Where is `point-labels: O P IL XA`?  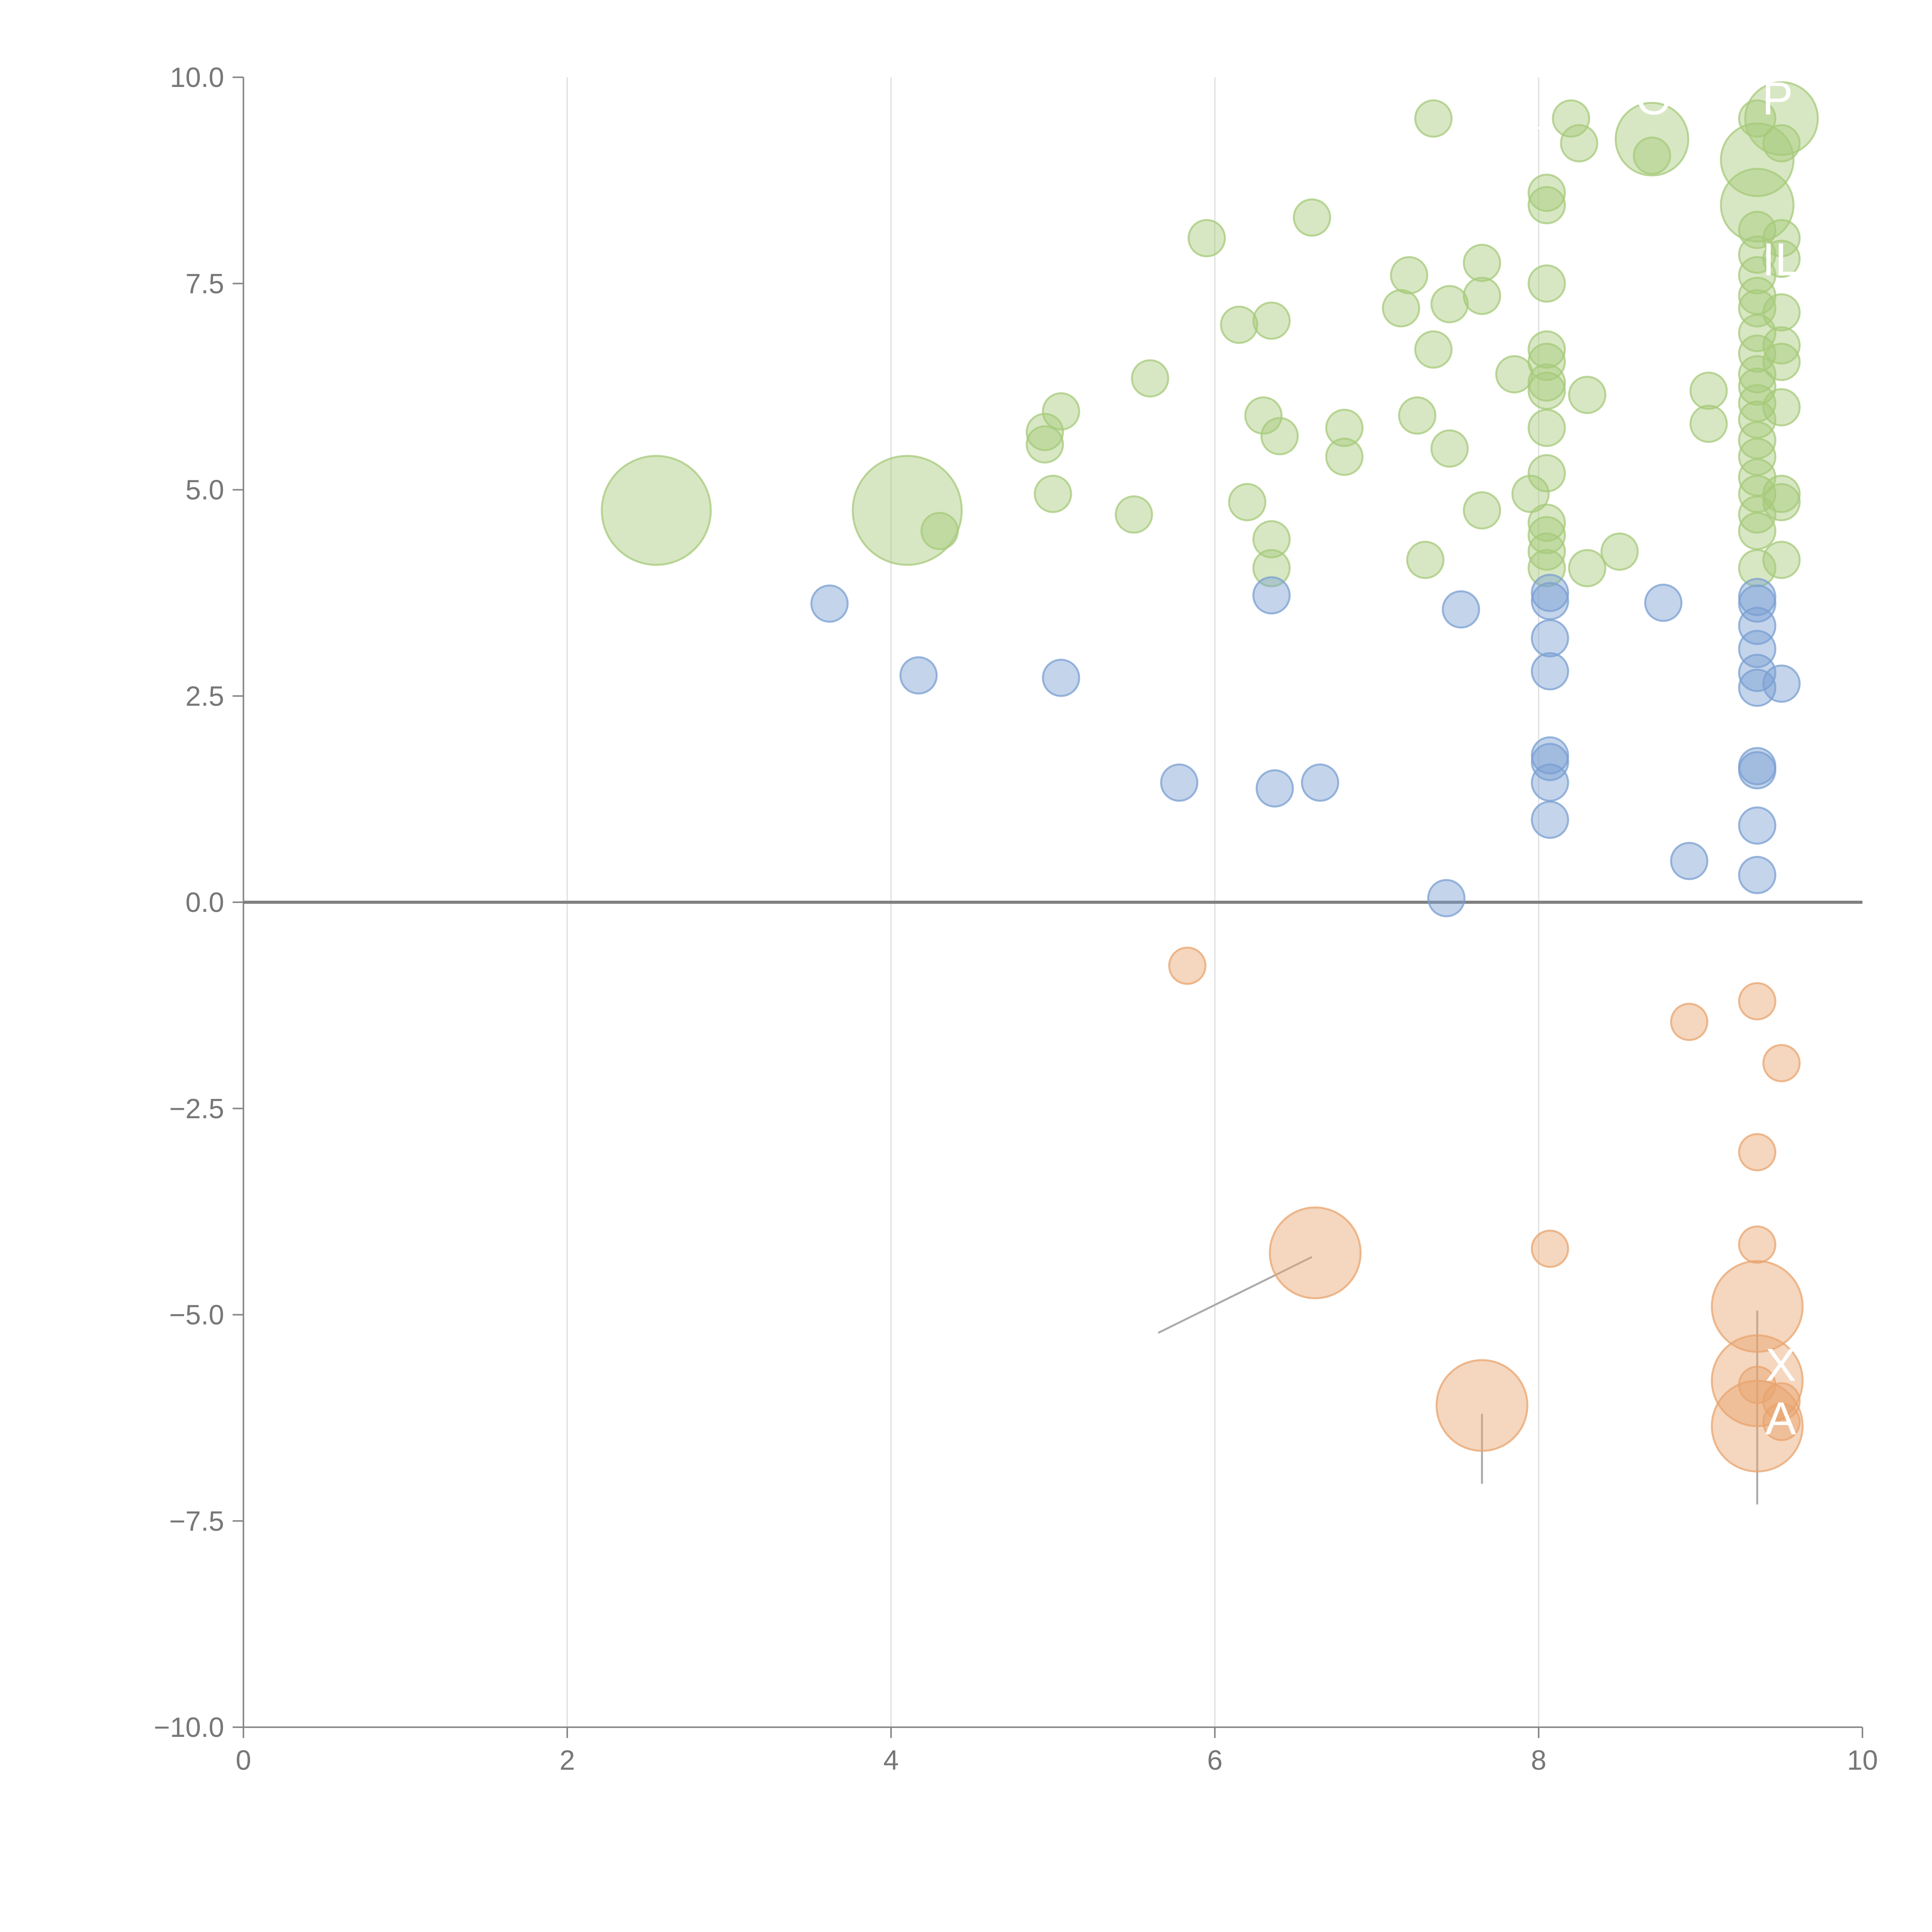 point-labels: O P IL XA is located at coordinates (1718, 759).